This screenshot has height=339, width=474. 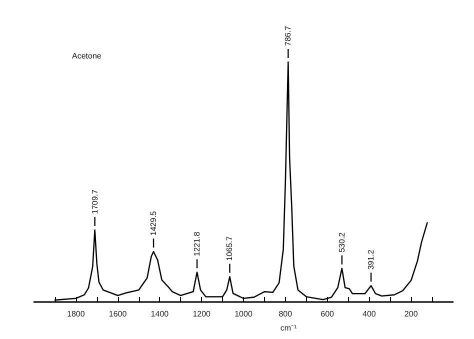 What do you see at coordinates (243, 314) in the screenshot?
I see `x-tick-label: 1000` at bounding box center [243, 314].